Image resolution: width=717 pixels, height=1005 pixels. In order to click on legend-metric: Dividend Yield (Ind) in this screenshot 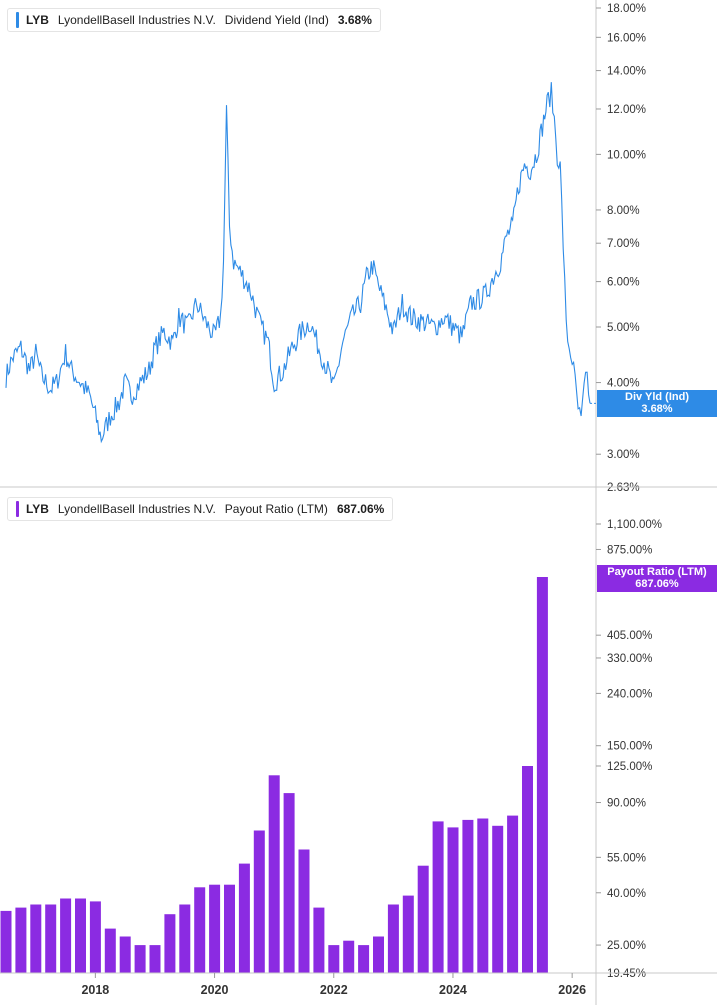, I will do `click(276, 20)`.